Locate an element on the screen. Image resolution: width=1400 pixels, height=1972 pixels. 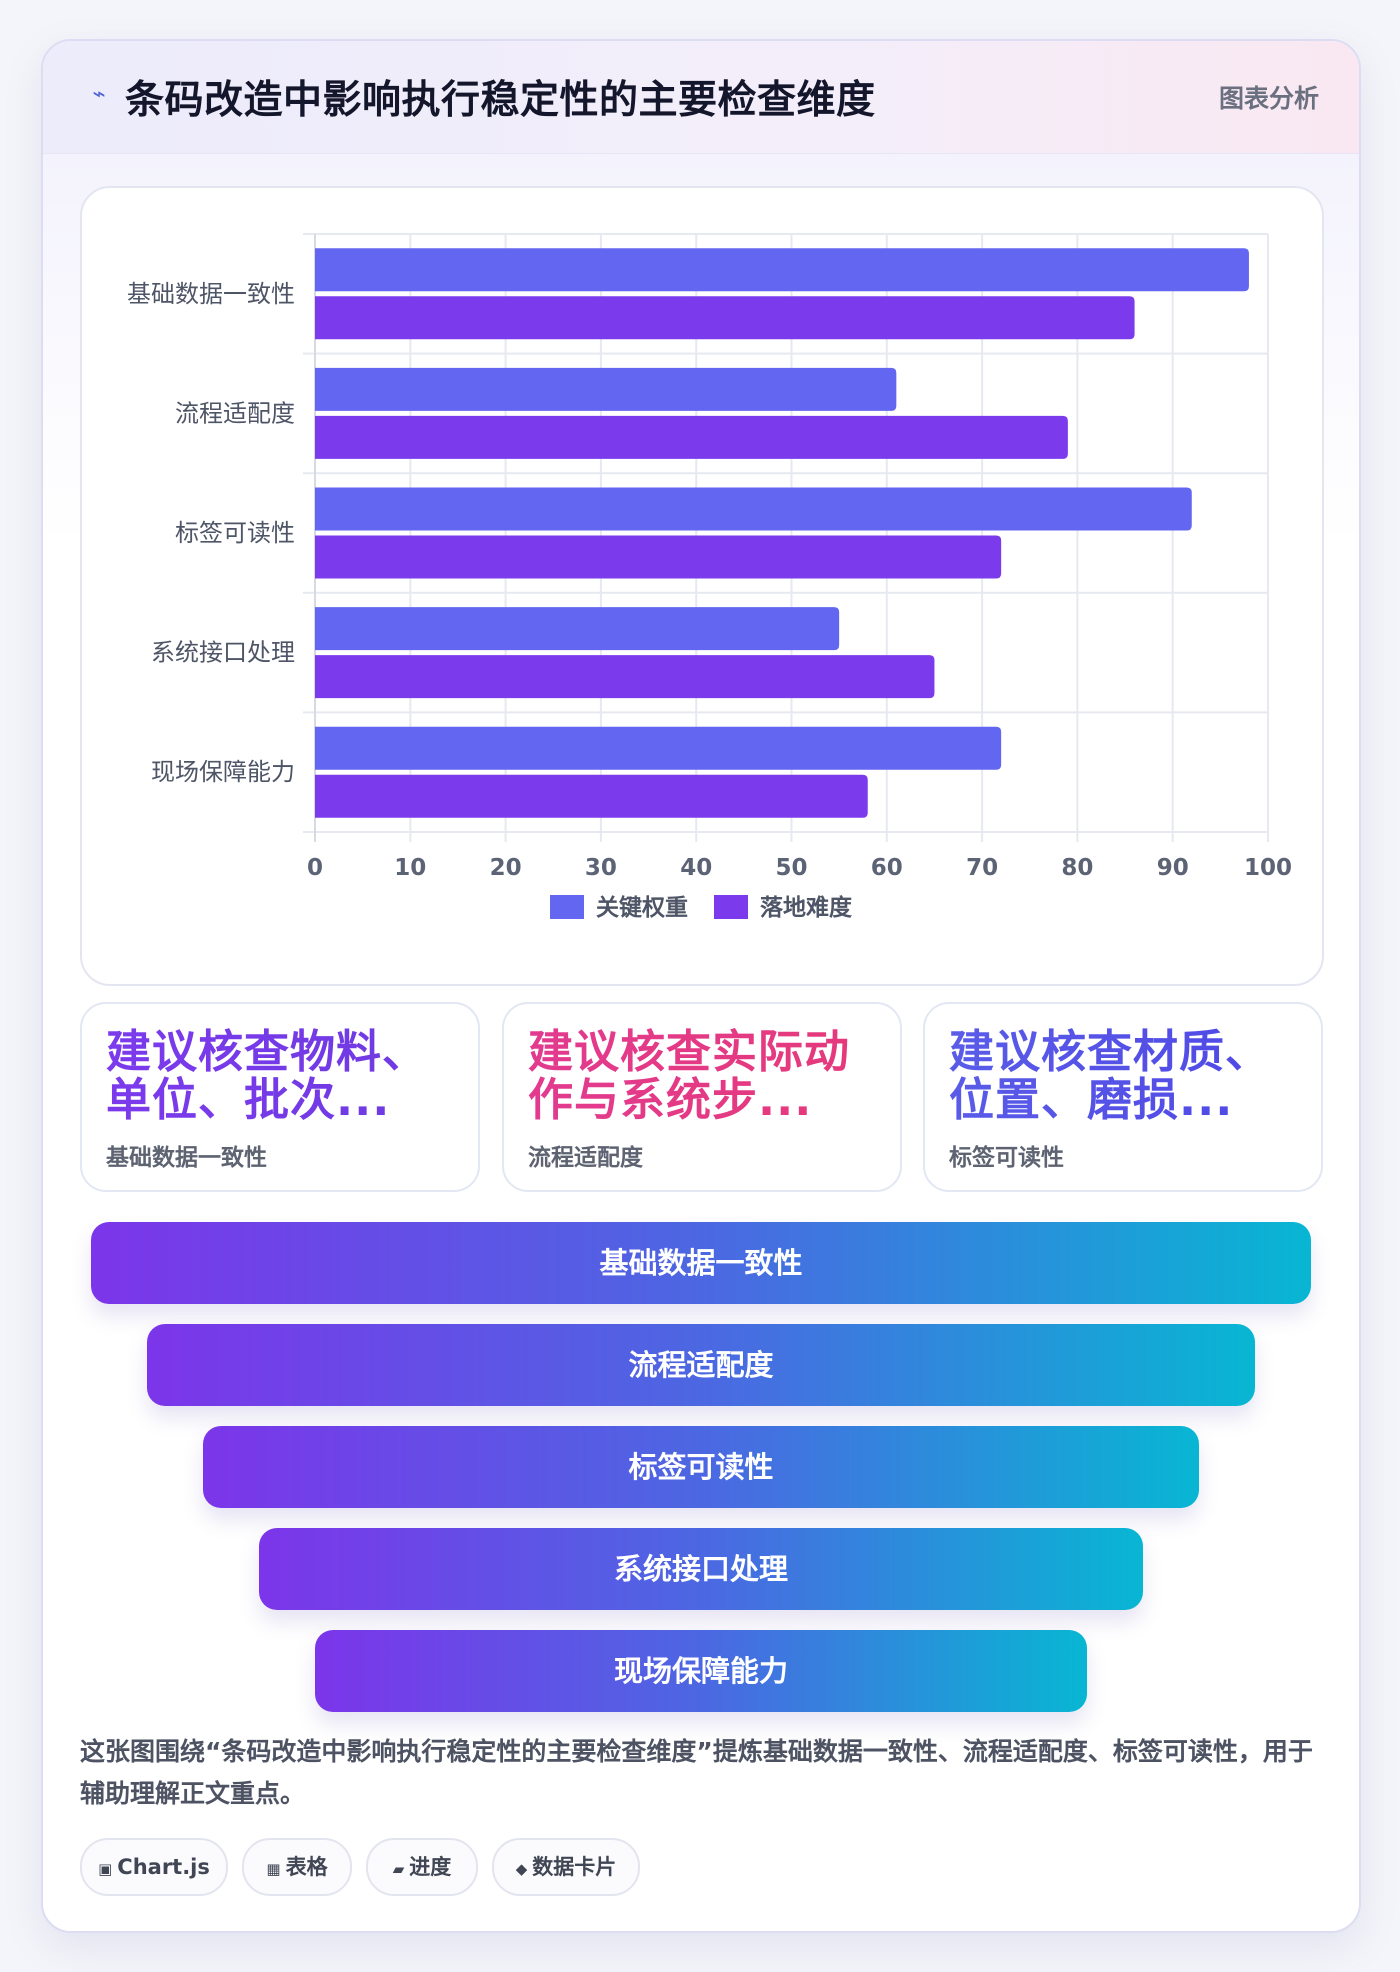
x-tick-label: 50 is located at coordinates (791, 868).